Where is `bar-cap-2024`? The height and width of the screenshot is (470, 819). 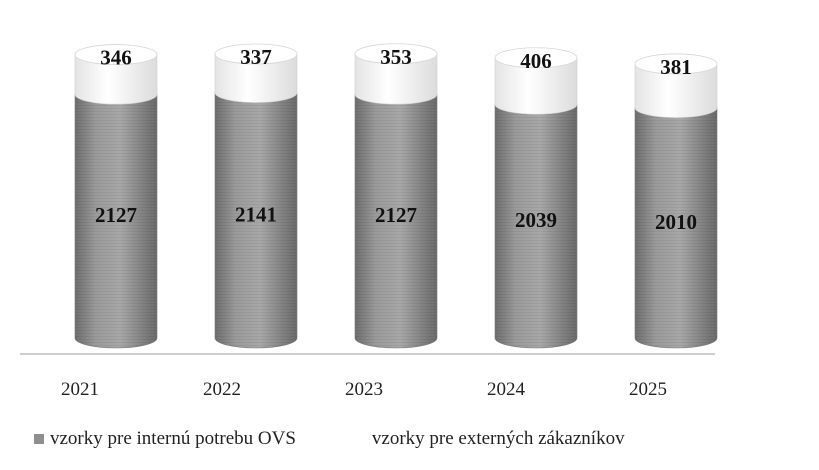
bar-cap-2024 is located at coordinates (536, 58).